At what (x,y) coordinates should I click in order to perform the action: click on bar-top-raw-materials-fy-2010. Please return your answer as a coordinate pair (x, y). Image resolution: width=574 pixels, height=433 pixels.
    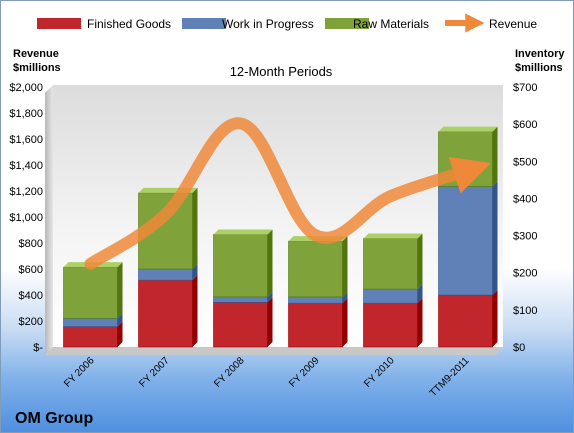
    Looking at the image, I should click on (393, 236).